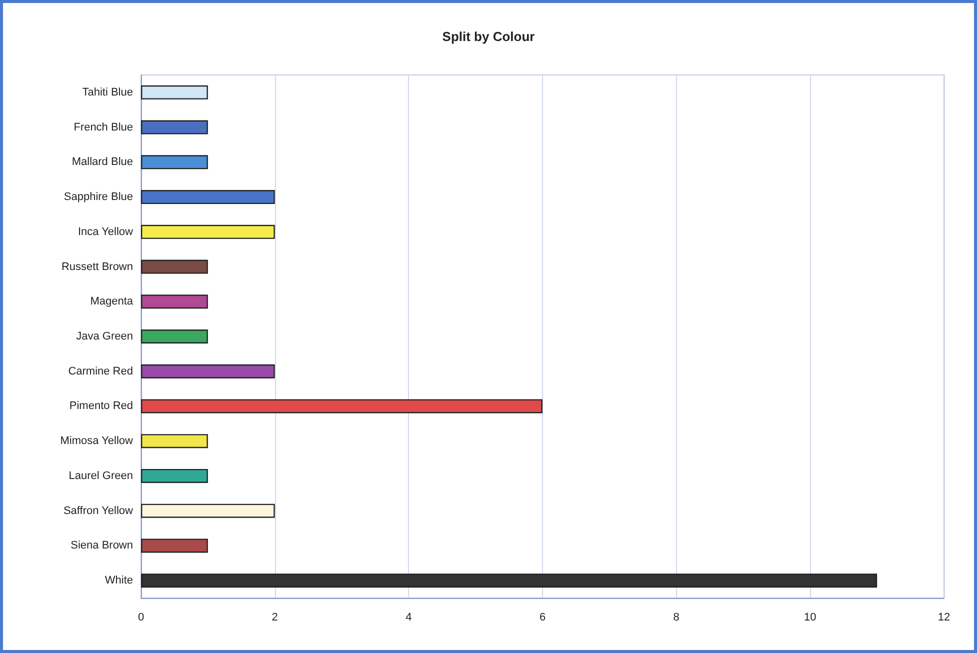  What do you see at coordinates (98, 197) in the screenshot?
I see `y-tick-label: Sapphire Blue` at bounding box center [98, 197].